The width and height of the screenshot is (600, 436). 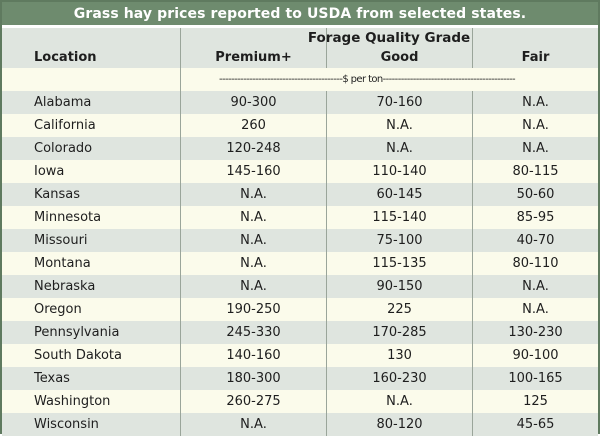 I want to click on table-row: Missouri N.A. 75-100 40-70, so click(x=300, y=240).